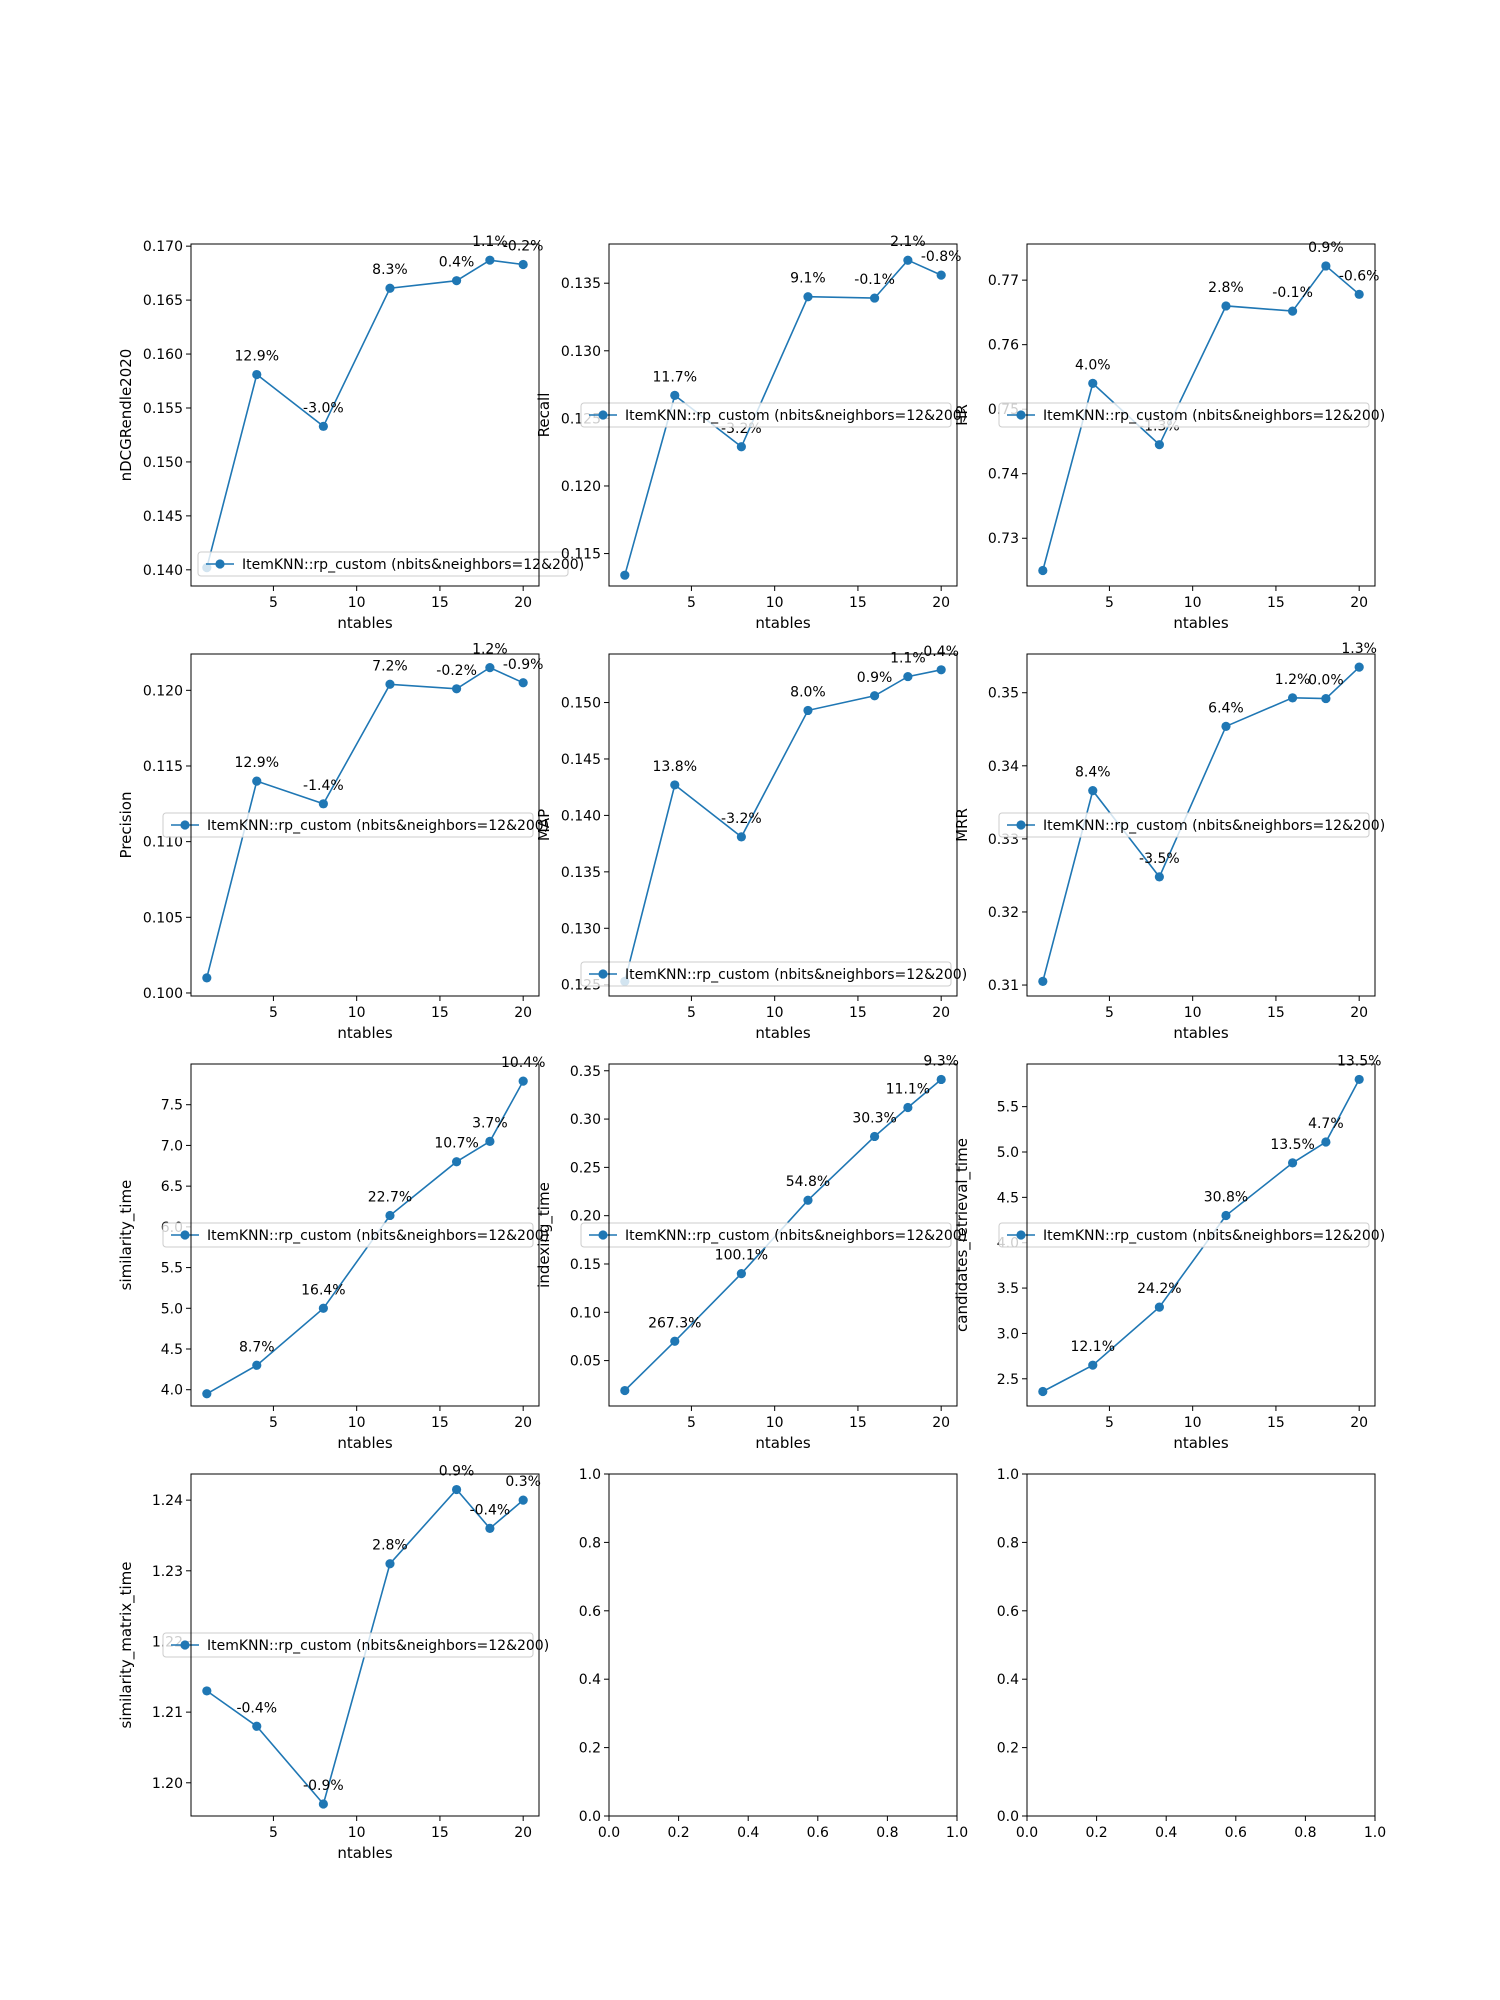 This screenshot has width=1500, height=2000. What do you see at coordinates (172, 1146) in the screenshot?
I see `y-tick-label: 7.0` at bounding box center [172, 1146].